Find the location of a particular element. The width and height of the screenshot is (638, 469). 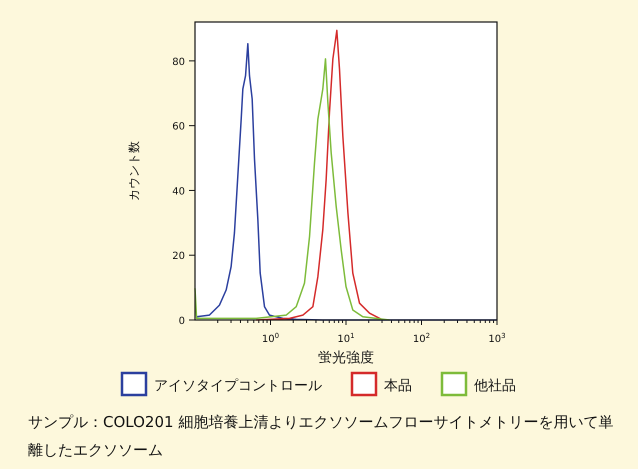

y-tick-label: 60 is located at coordinates (178, 127).